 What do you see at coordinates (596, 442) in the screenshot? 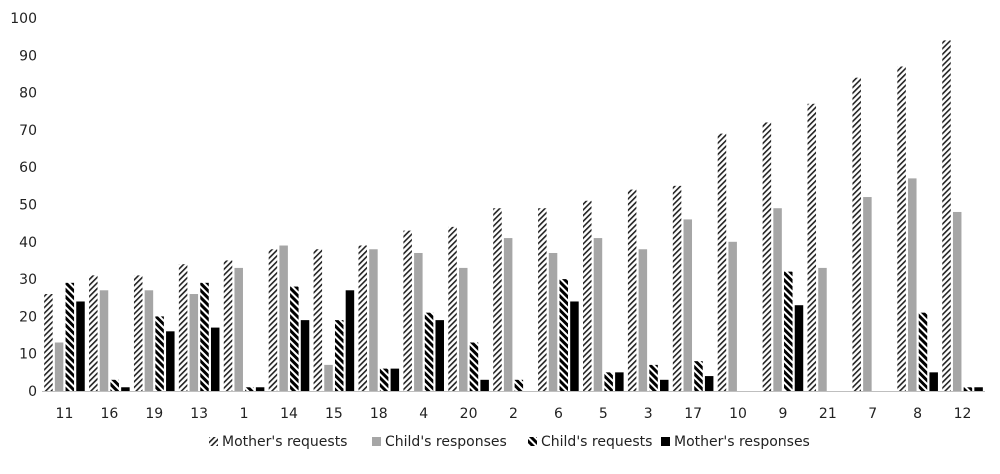
I see `legend-label: Child's requests` at bounding box center [596, 442].